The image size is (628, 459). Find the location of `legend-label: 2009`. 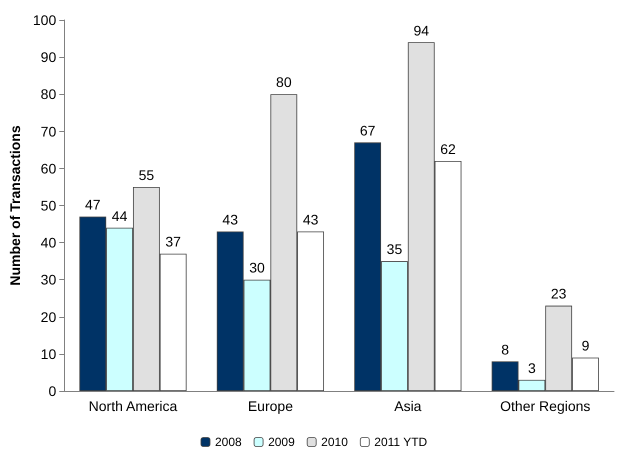

legend-label: 2009 is located at coordinates (282, 442).